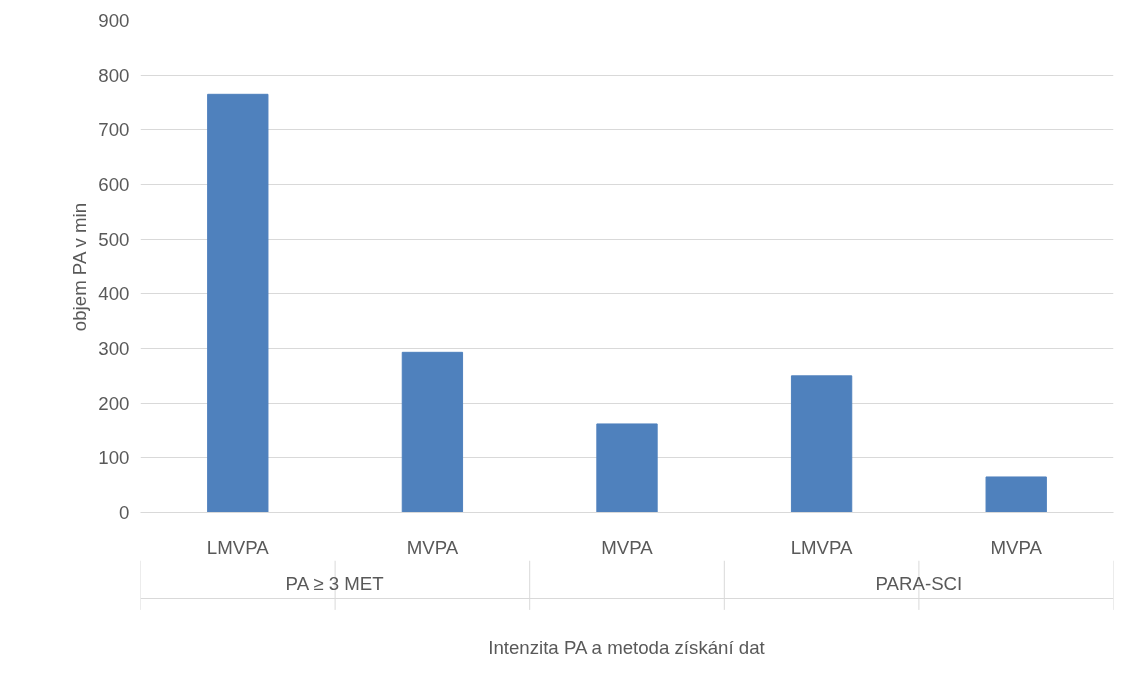 The width and height of the screenshot is (1129, 688). Describe the element at coordinates (334, 583) in the screenshot. I see `text: PA ≥ 3 MET` at that location.